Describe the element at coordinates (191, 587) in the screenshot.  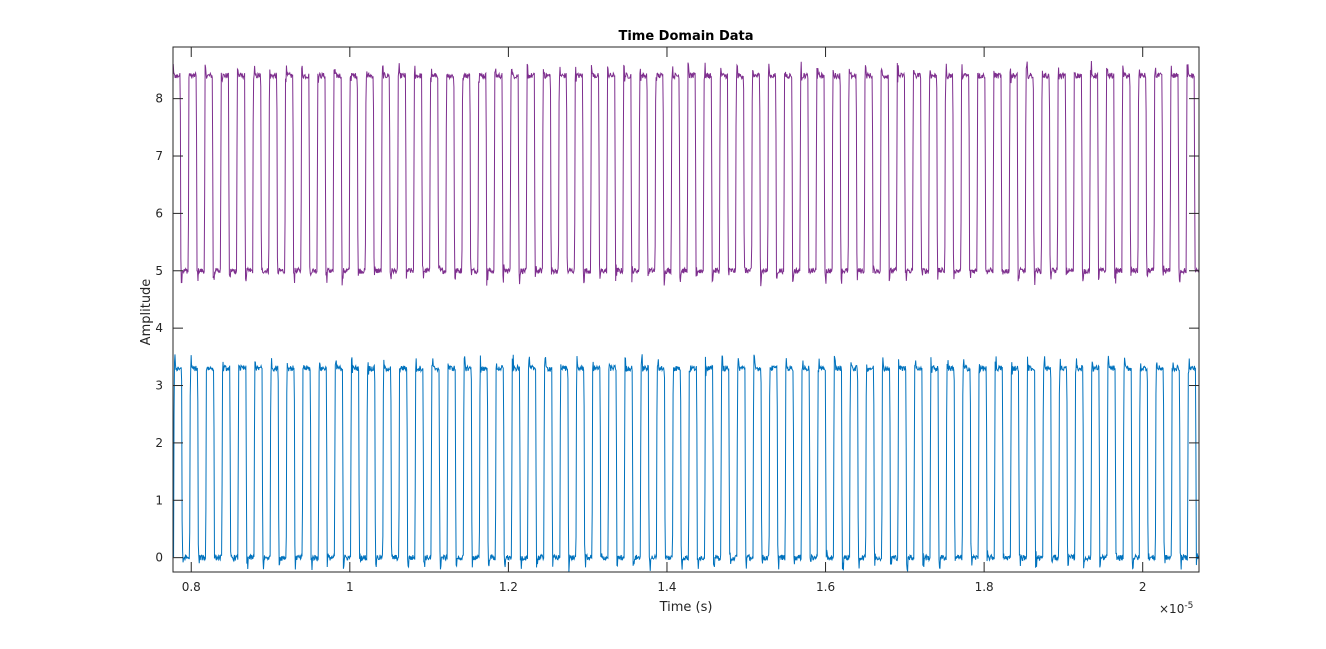
I see `x-tick-label: 0.8` at that location.